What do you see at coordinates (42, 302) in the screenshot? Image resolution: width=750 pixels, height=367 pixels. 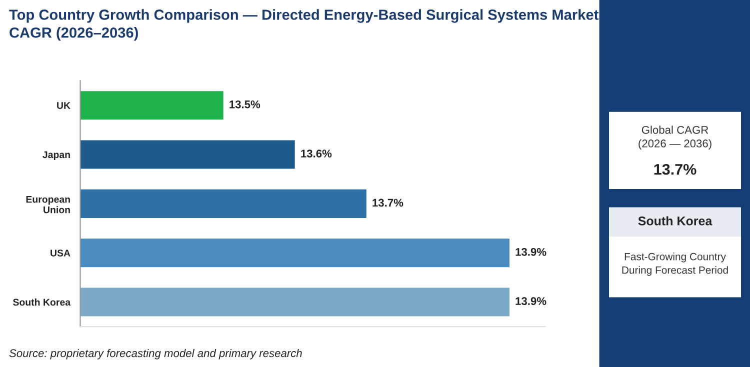 I see `y-tick-label: South Korea` at bounding box center [42, 302].